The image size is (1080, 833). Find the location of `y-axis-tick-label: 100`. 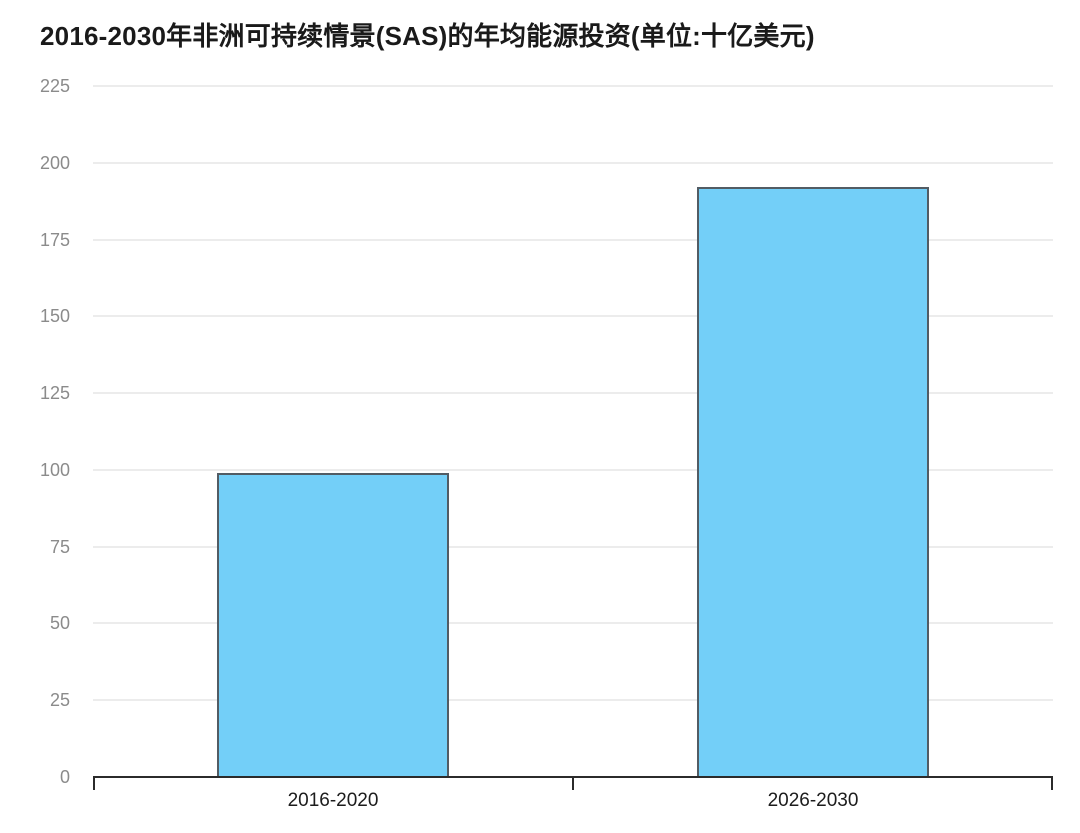

y-axis-tick-label: 100 is located at coordinates (54, 469).